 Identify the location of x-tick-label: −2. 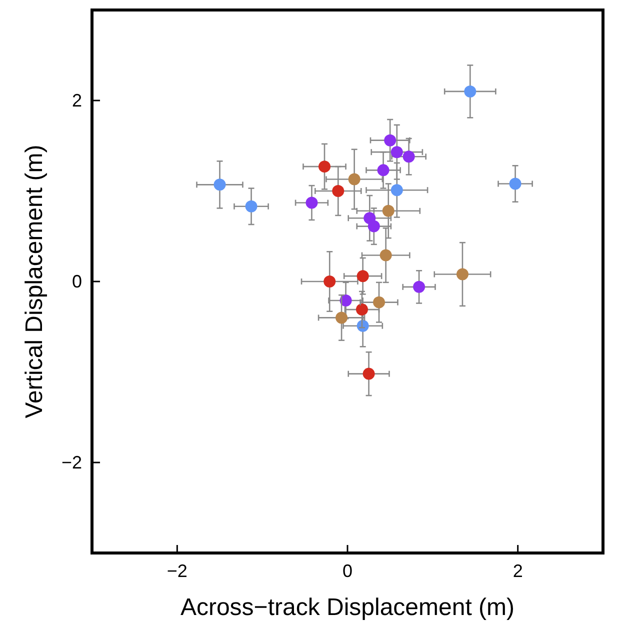
(177, 571).